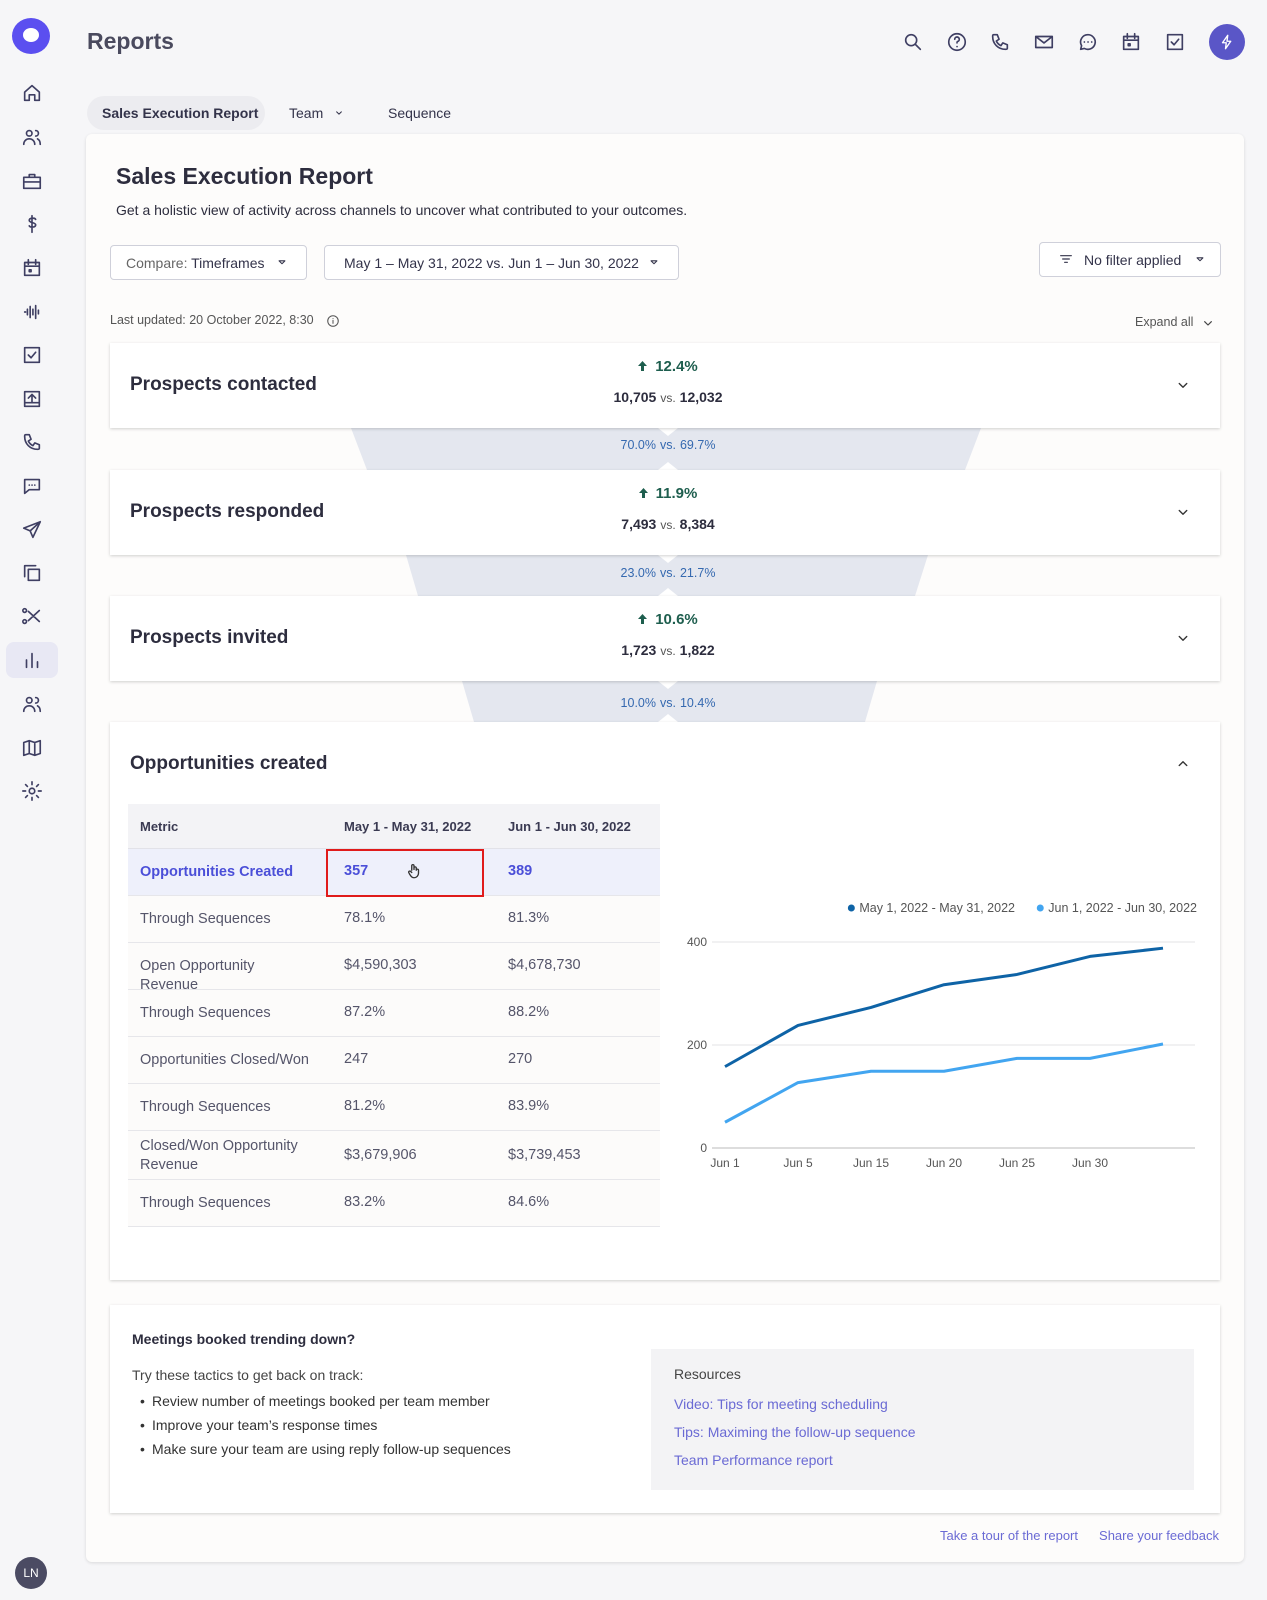  What do you see at coordinates (420, 113) in the screenshot?
I see `tab: Sequence` at bounding box center [420, 113].